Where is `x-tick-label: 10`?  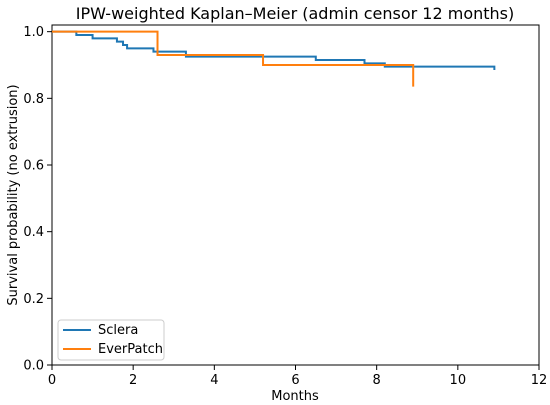
x-tick-label: 10 is located at coordinates (458, 380).